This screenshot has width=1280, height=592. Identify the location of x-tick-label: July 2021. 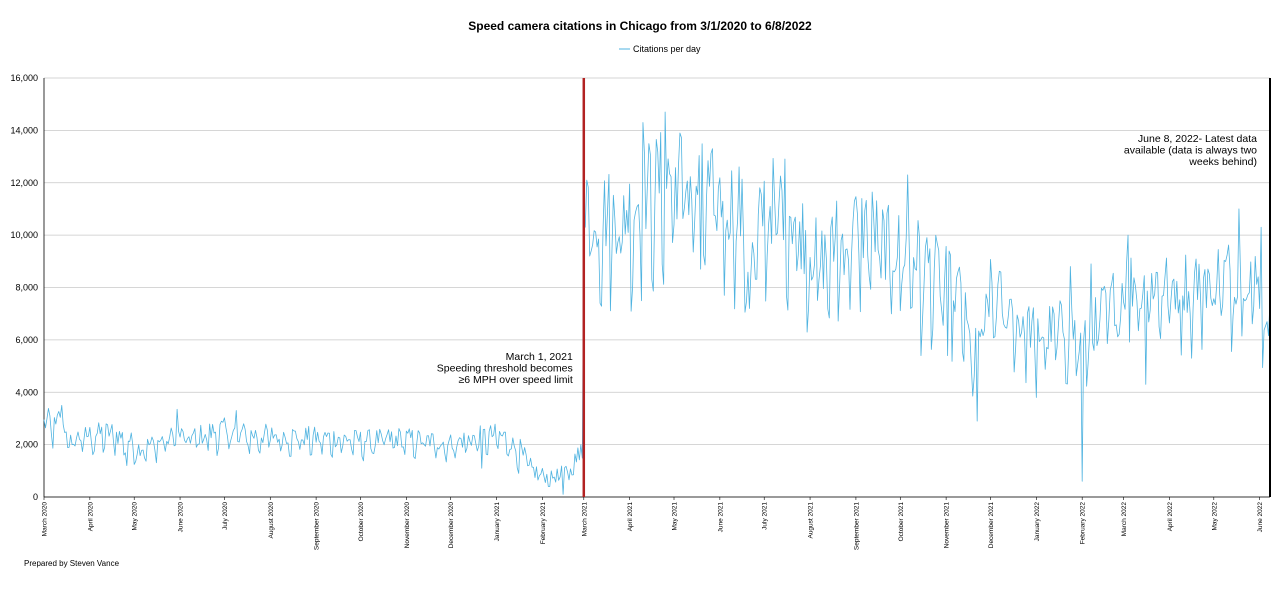
(765, 516).